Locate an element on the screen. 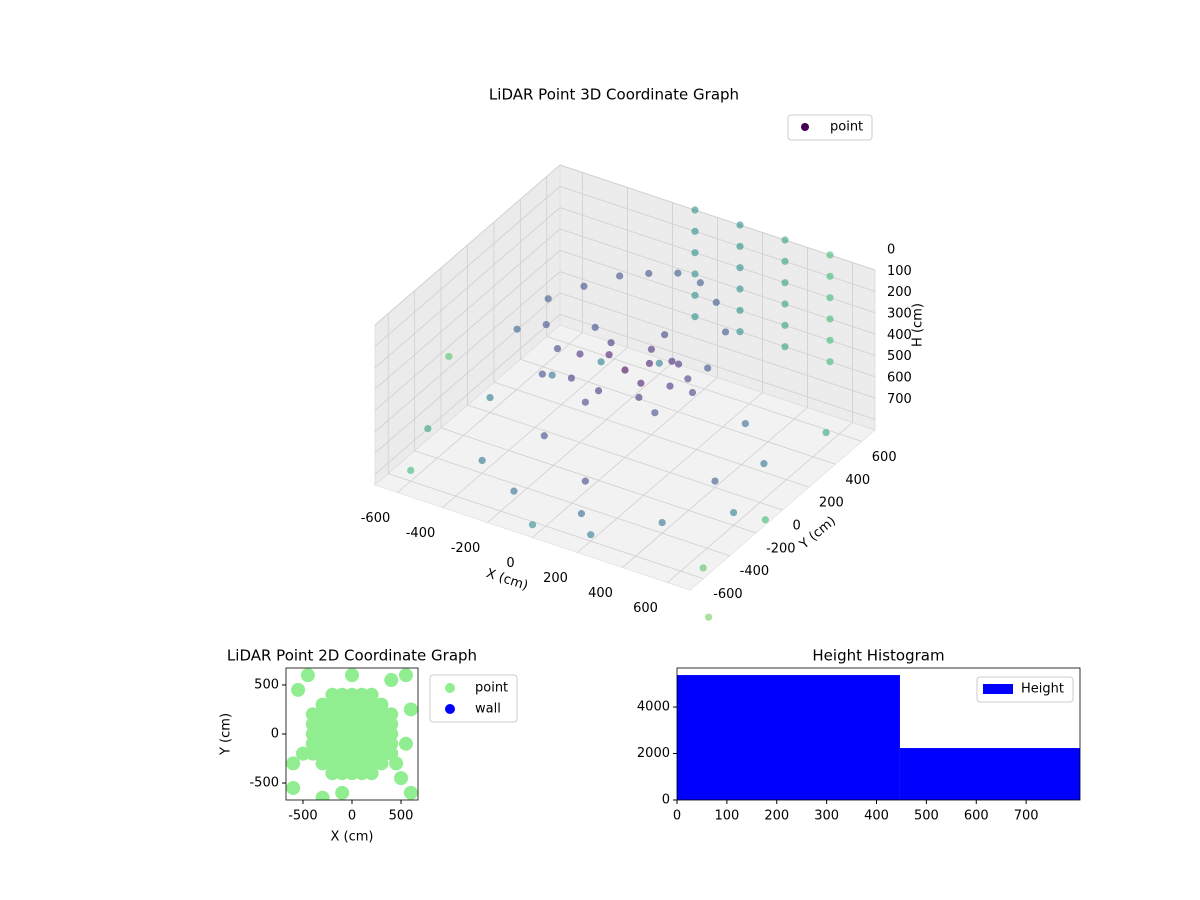  y-tick-label: 0 is located at coordinates (275, 734).